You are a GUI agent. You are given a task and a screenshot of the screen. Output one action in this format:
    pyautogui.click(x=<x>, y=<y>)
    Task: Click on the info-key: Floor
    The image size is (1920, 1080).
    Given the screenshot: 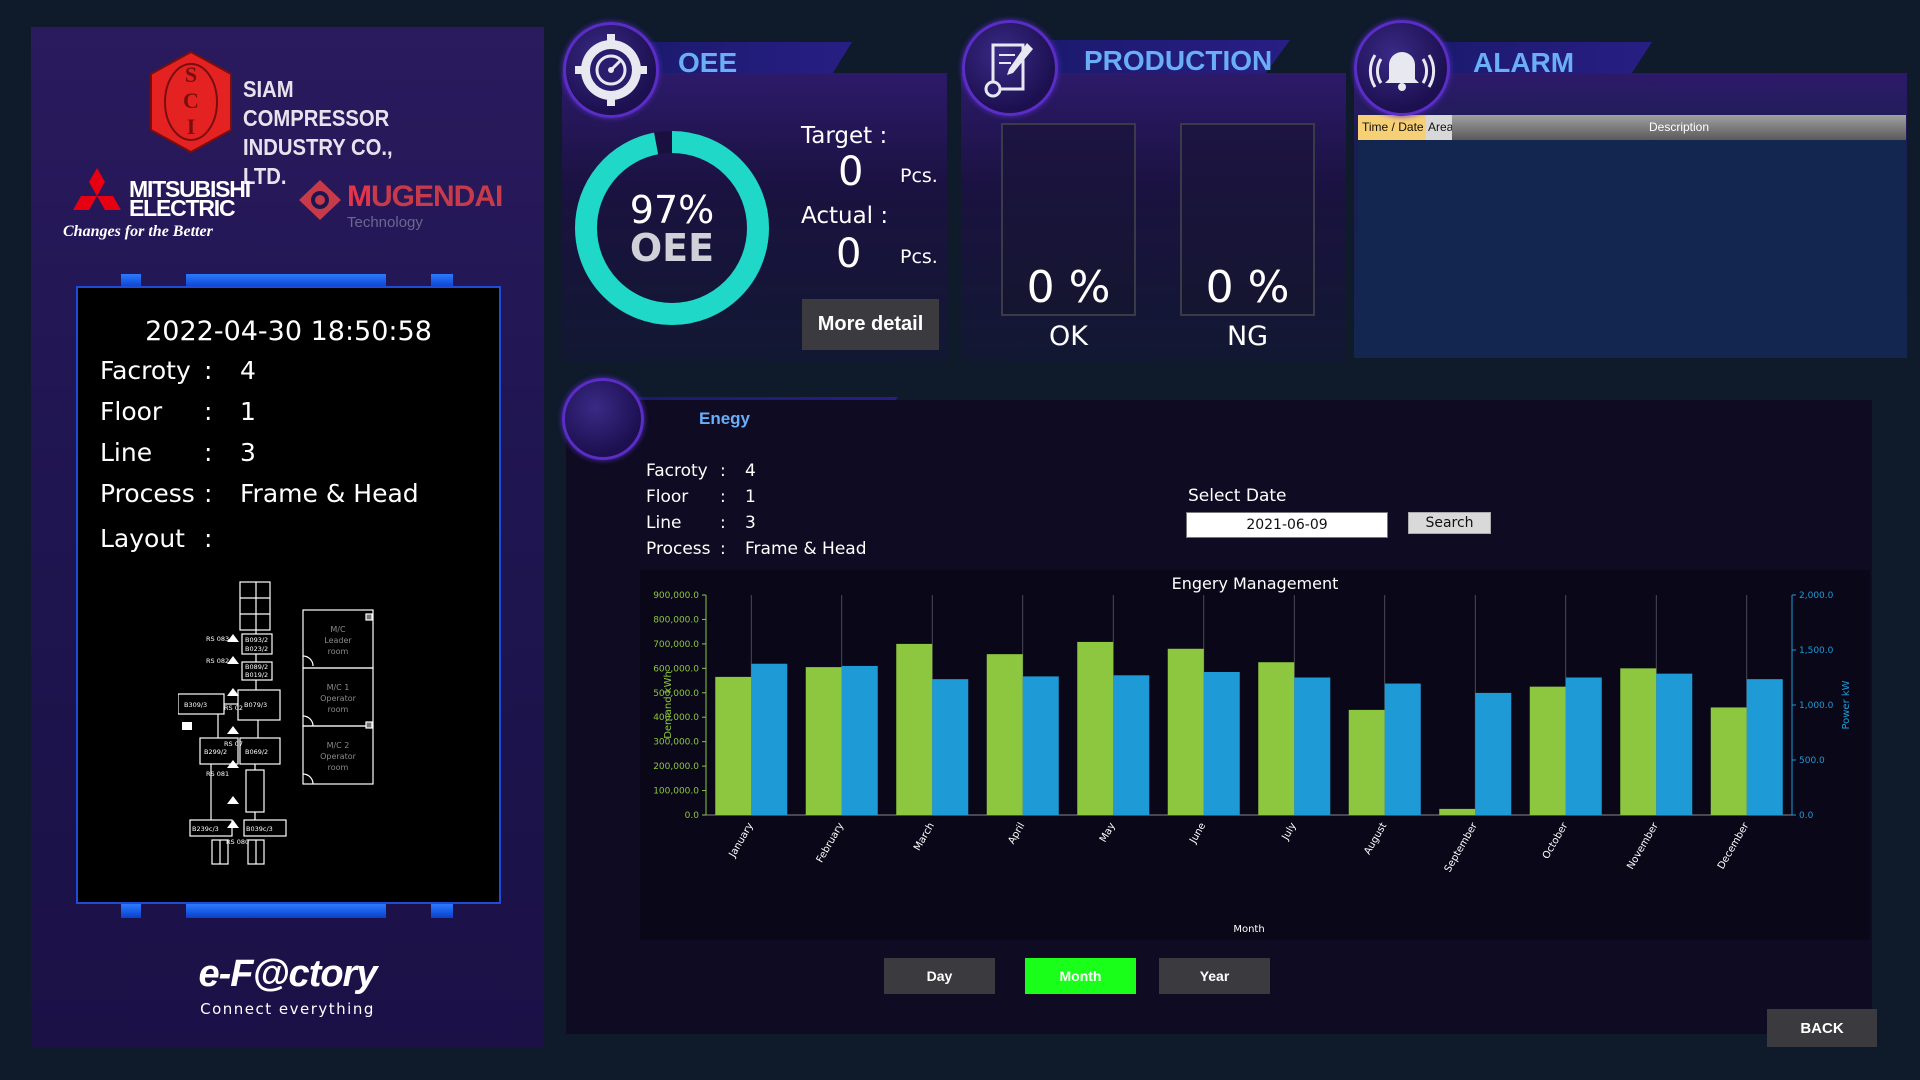 What is the action you would take?
    pyautogui.click(x=131, y=411)
    